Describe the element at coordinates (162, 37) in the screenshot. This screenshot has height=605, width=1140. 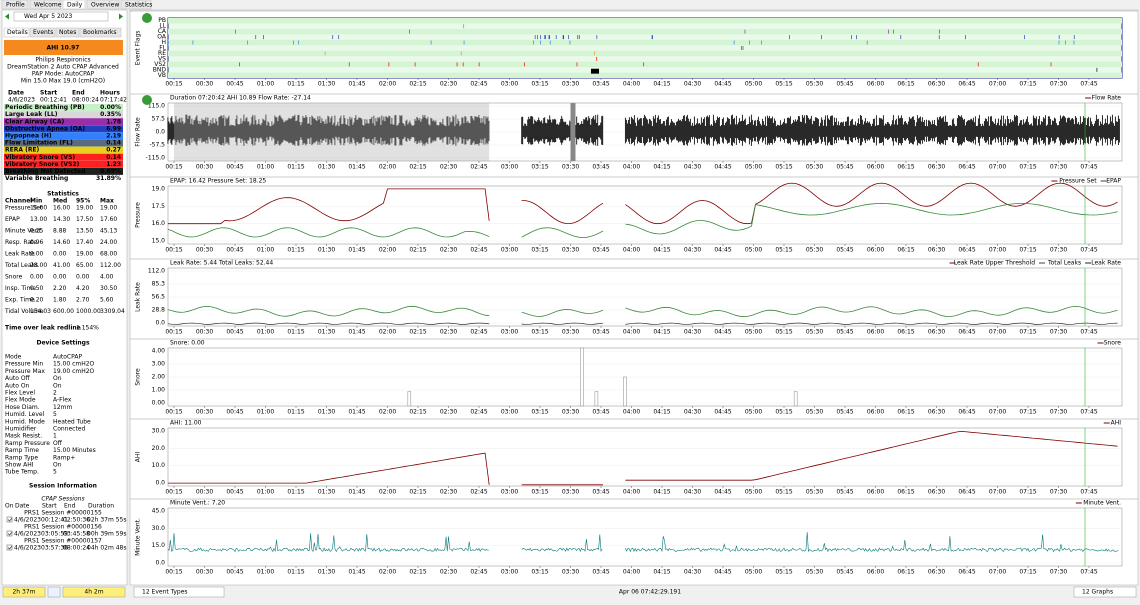
I see `flag-label: OA` at that location.